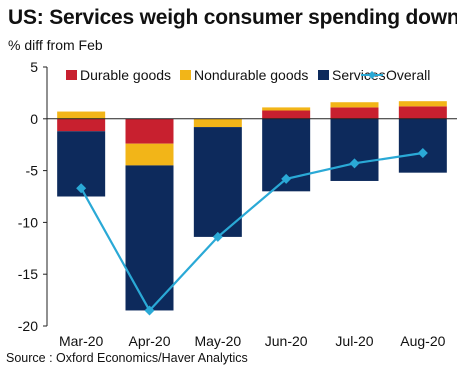 The height and width of the screenshot is (370, 457). What do you see at coordinates (125, 75) in the screenshot?
I see `legend-label-durable-goods: Durable goods` at bounding box center [125, 75].